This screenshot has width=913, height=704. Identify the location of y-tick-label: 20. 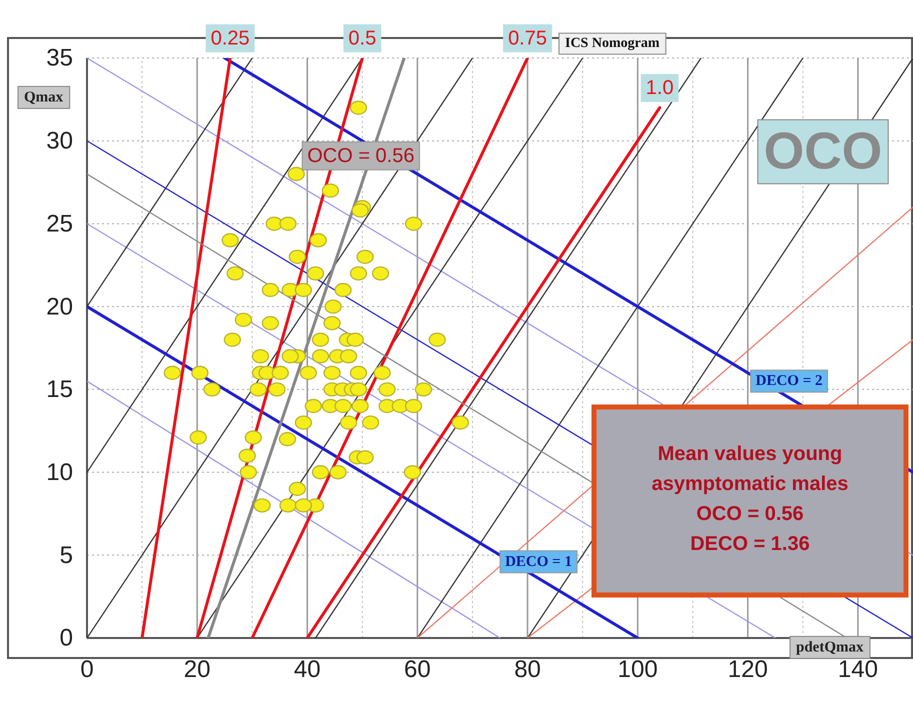
(59, 306).